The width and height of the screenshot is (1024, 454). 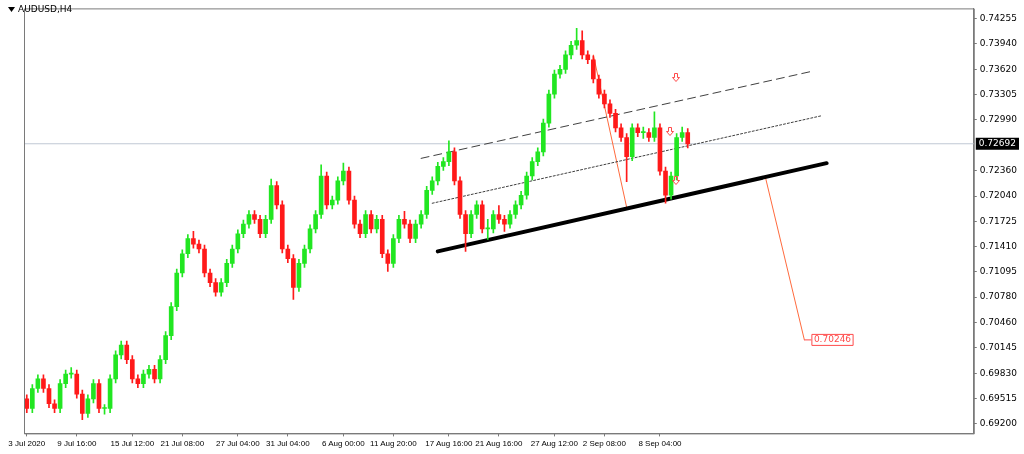 What do you see at coordinates (998, 372) in the screenshot?
I see `y-tick-label: 0.69830` at bounding box center [998, 372].